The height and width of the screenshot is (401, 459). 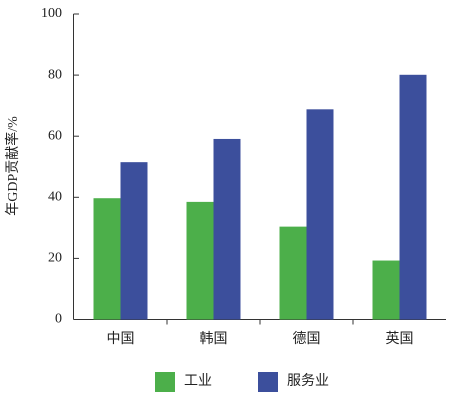 What do you see at coordinates (55, 258) in the screenshot?
I see `y-tick-label: 20` at bounding box center [55, 258].